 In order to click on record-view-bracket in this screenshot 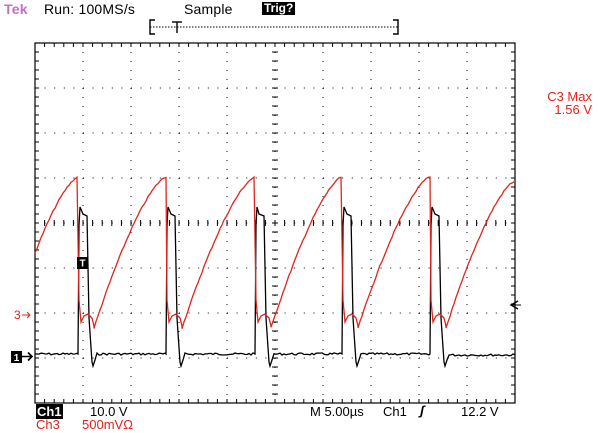, I will do `click(274, 27)`.